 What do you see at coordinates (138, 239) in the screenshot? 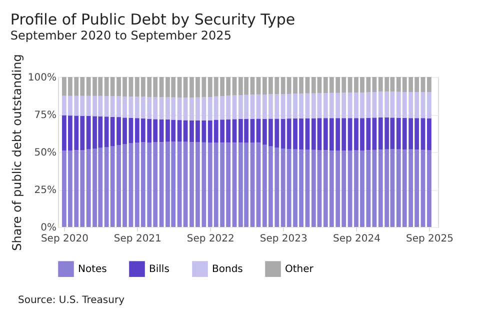
I see `x-tick-label: Sep 2021` at bounding box center [138, 239].